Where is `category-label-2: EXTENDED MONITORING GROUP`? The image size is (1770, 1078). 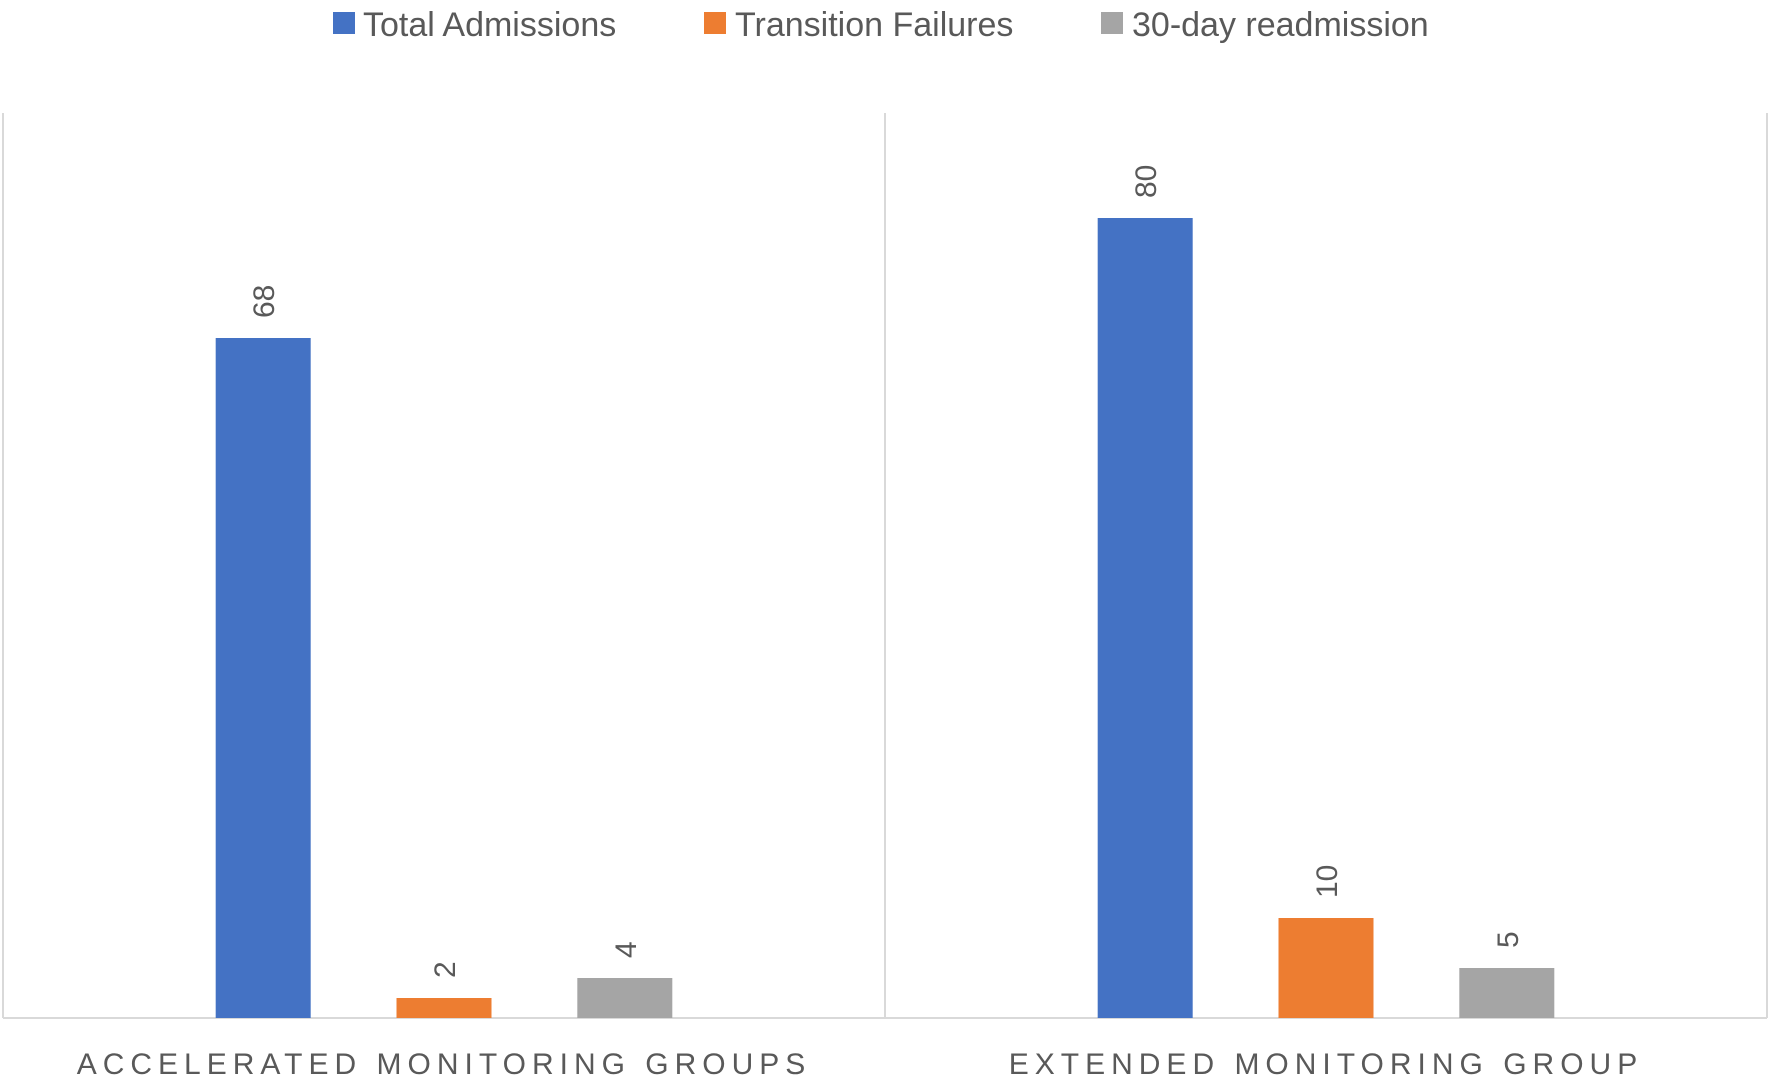 category-label-2: EXTENDED MONITORING GROUP is located at coordinates (1326, 1063).